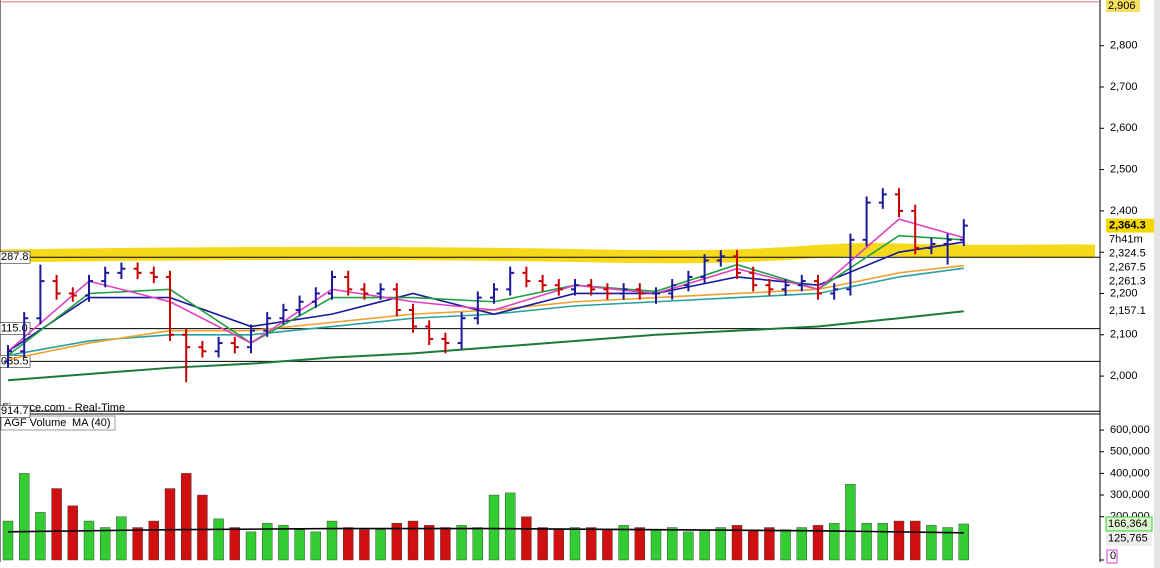  What do you see at coordinates (1124, 46) in the screenshot?
I see `y-tick-label: 2,800` at bounding box center [1124, 46].